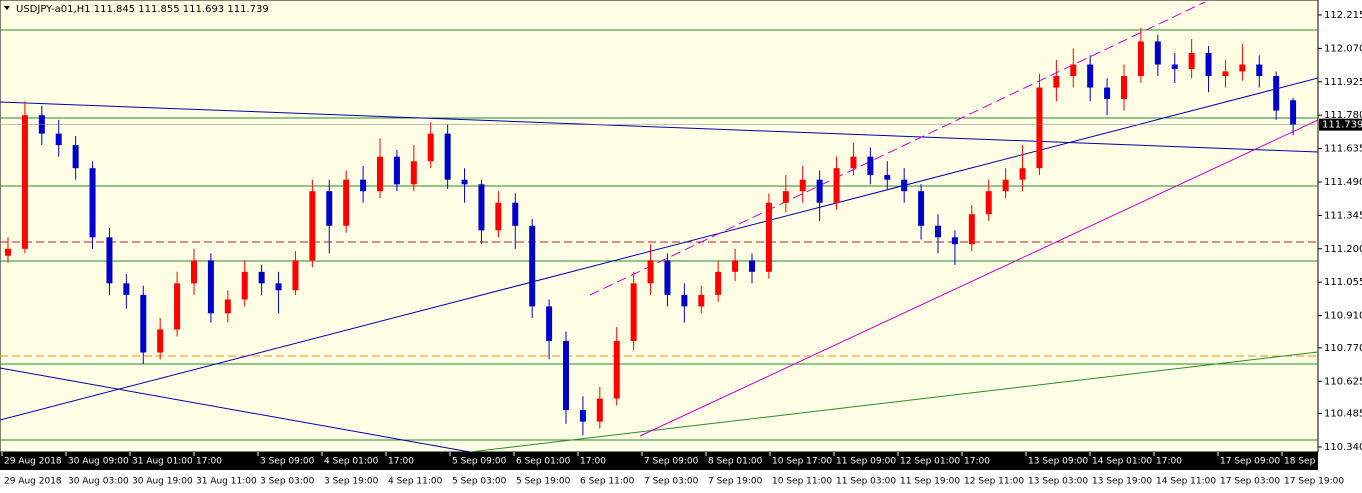  I want to click on x-tick-label: 7 Sep 09:00, so click(671, 462).